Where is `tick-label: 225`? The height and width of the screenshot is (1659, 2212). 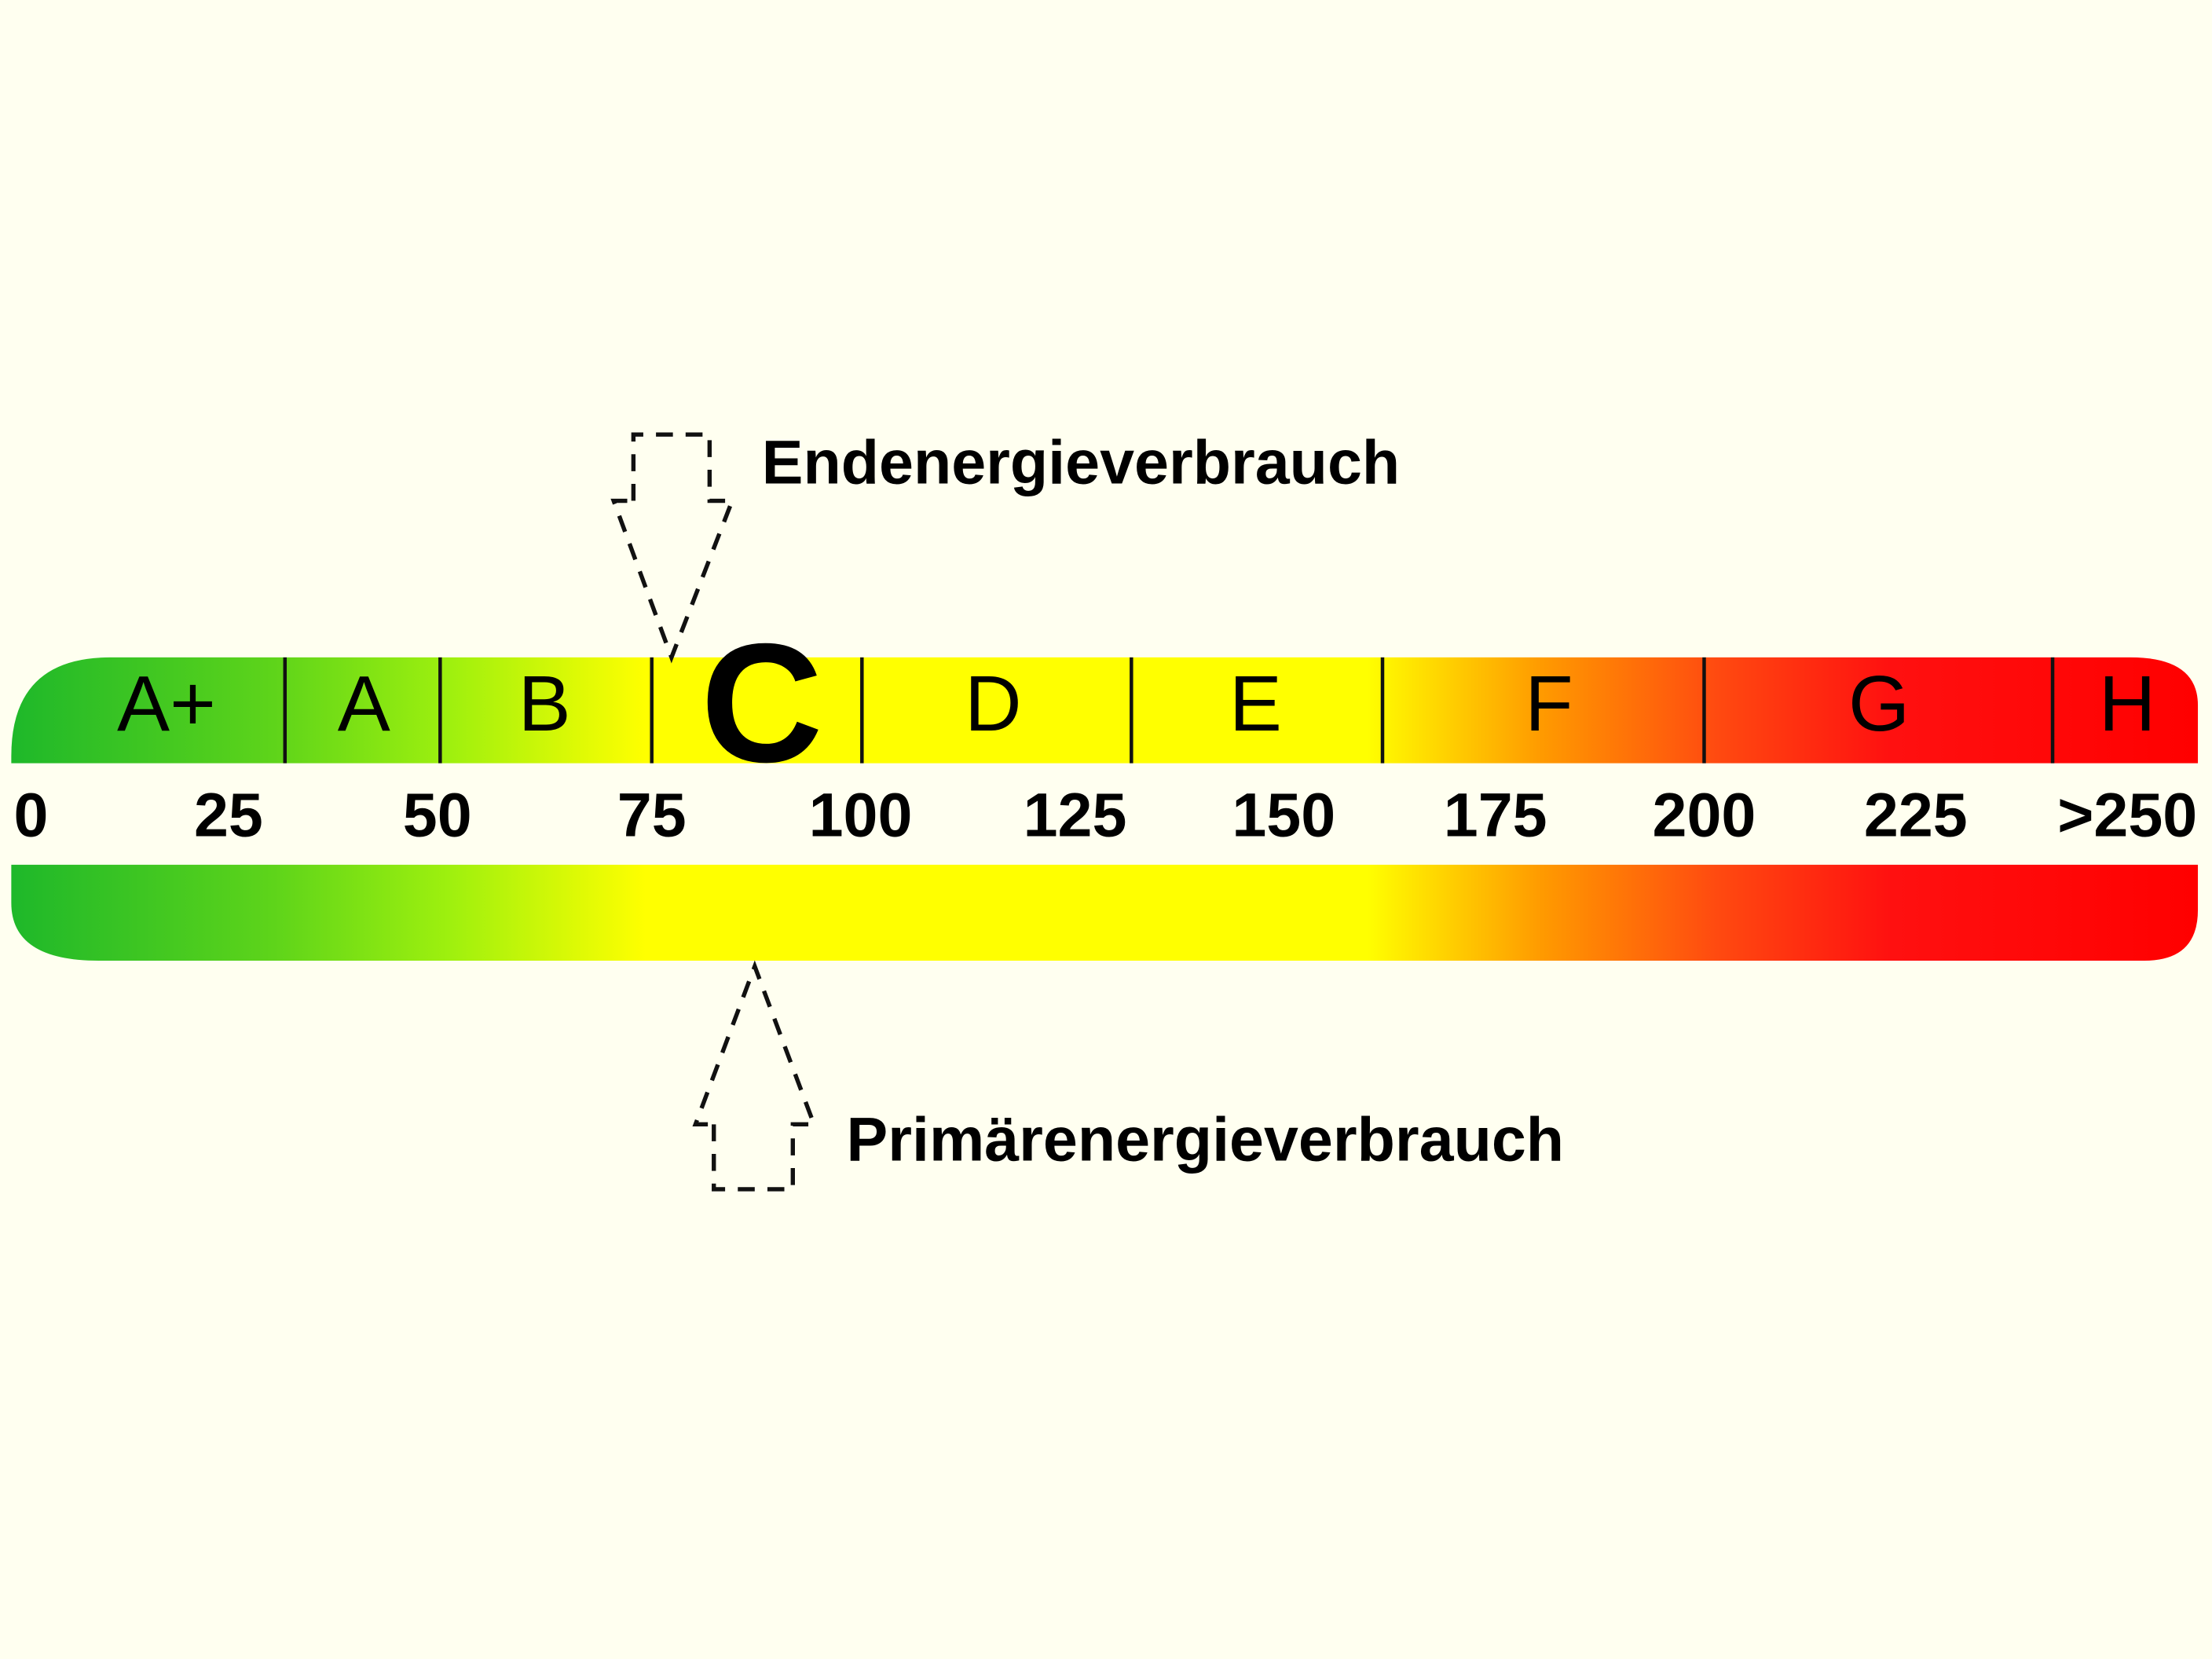
tick-label: 225 is located at coordinates (1916, 814).